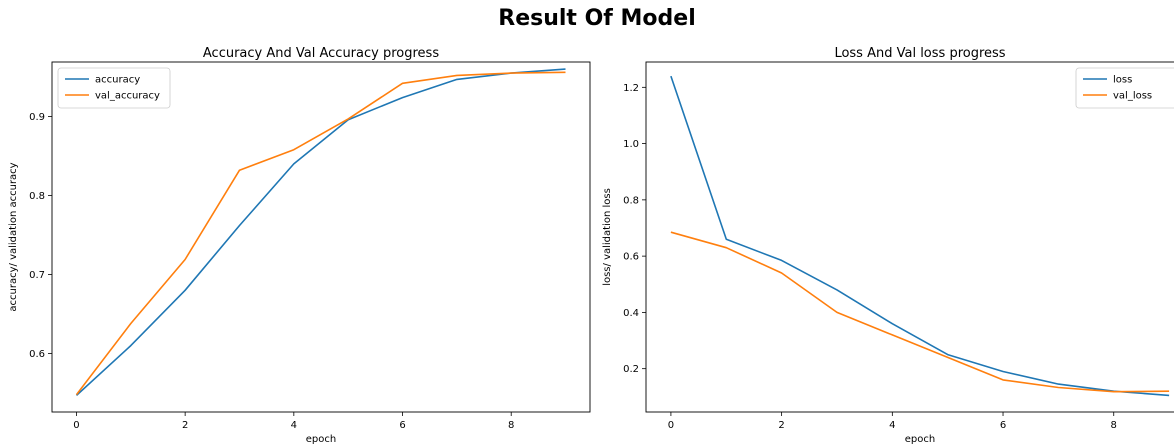 The image size is (1174, 444). What do you see at coordinates (1114, 425) in the screenshot?
I see `loss-x-tick-label: 8` at bounding box center [1114, 425].